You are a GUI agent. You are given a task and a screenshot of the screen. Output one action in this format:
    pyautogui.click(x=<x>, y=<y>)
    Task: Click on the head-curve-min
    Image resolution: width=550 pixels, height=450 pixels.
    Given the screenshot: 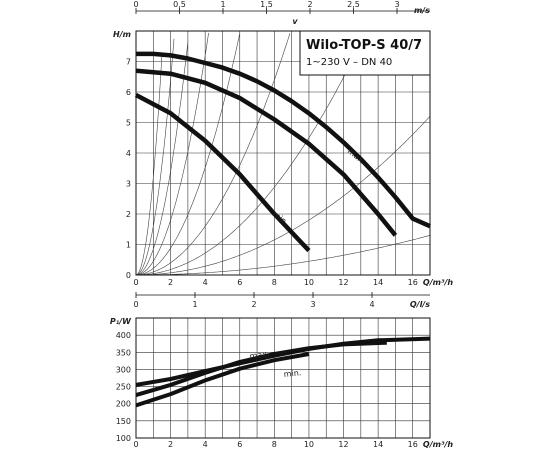 What is the action you would take?
    pyautogui.click(x=222, y=173)
    